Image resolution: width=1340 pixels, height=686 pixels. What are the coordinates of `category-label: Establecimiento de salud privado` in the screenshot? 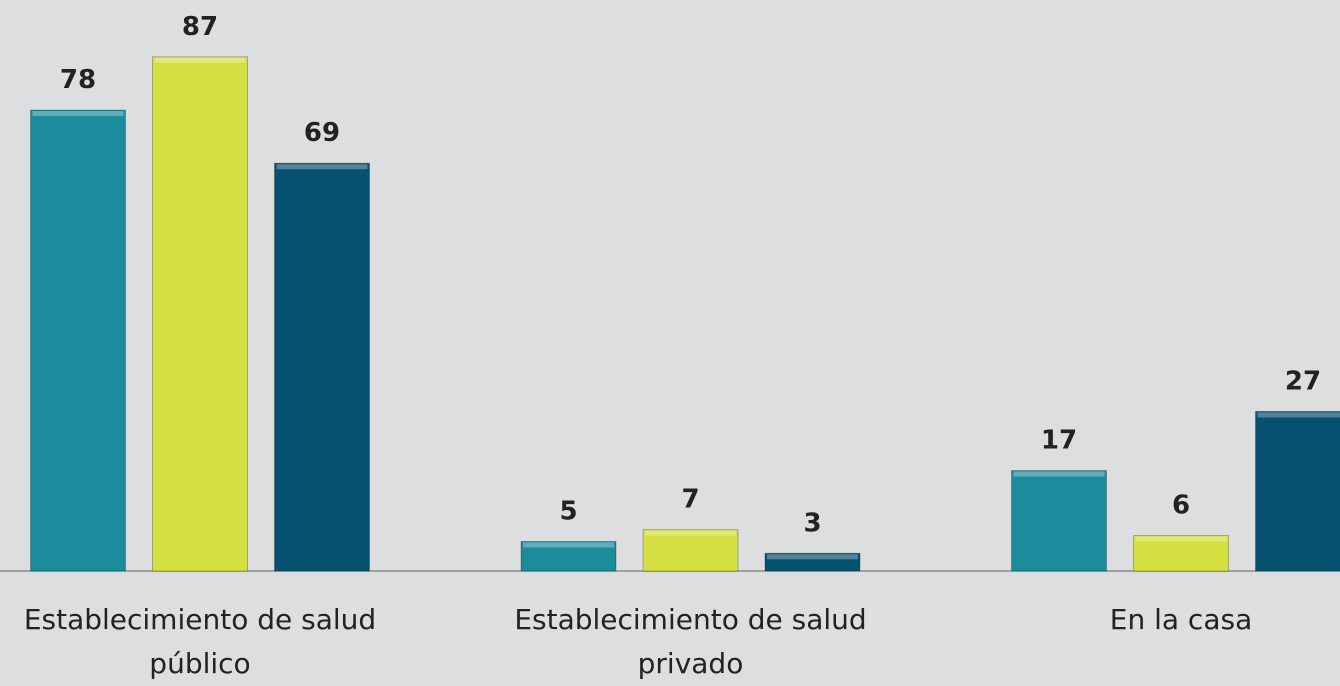 It's located at (691, 642).